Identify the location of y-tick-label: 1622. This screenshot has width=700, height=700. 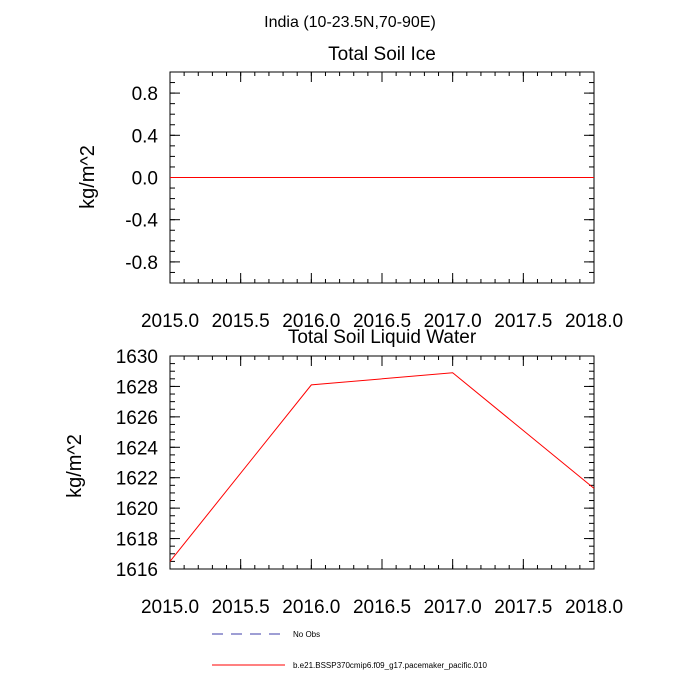
(137, 479).